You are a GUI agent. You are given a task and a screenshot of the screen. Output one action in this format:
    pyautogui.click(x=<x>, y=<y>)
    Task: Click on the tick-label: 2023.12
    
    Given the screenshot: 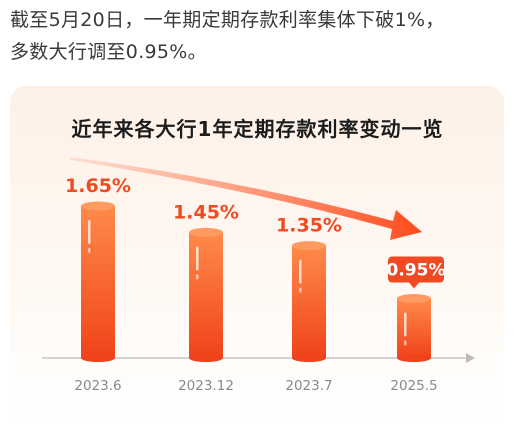 What is the action you would take?
    pyautogui.click(x=206, y=386)
    